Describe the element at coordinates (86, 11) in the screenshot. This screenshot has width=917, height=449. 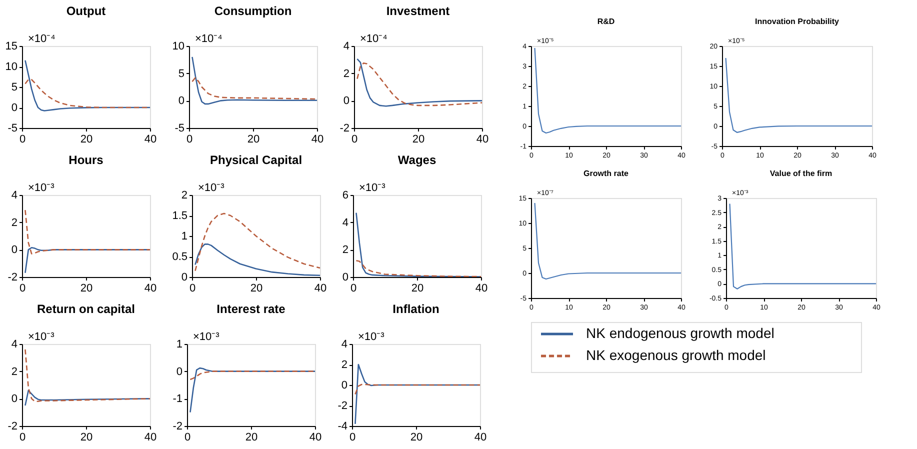
I see `chart-title: Output` at that location.